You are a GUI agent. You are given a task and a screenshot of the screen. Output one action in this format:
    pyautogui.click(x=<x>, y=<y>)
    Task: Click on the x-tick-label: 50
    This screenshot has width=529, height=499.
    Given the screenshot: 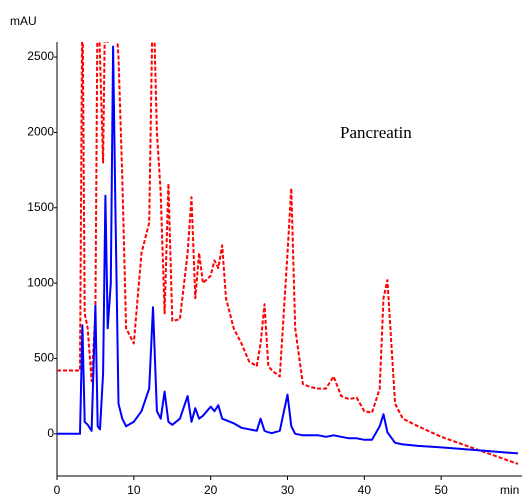 What is the action you would take?
    pyautogui.click(x=441, y=490)
    